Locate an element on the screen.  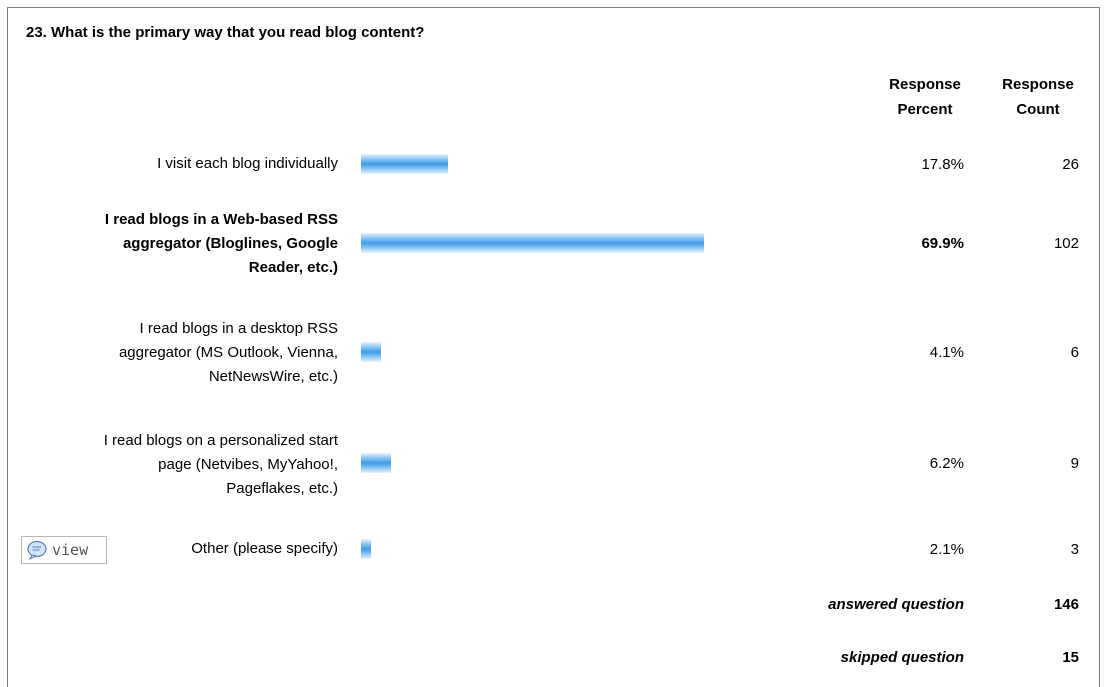
speech-bubble-icon is located at coordinates (37, 550).